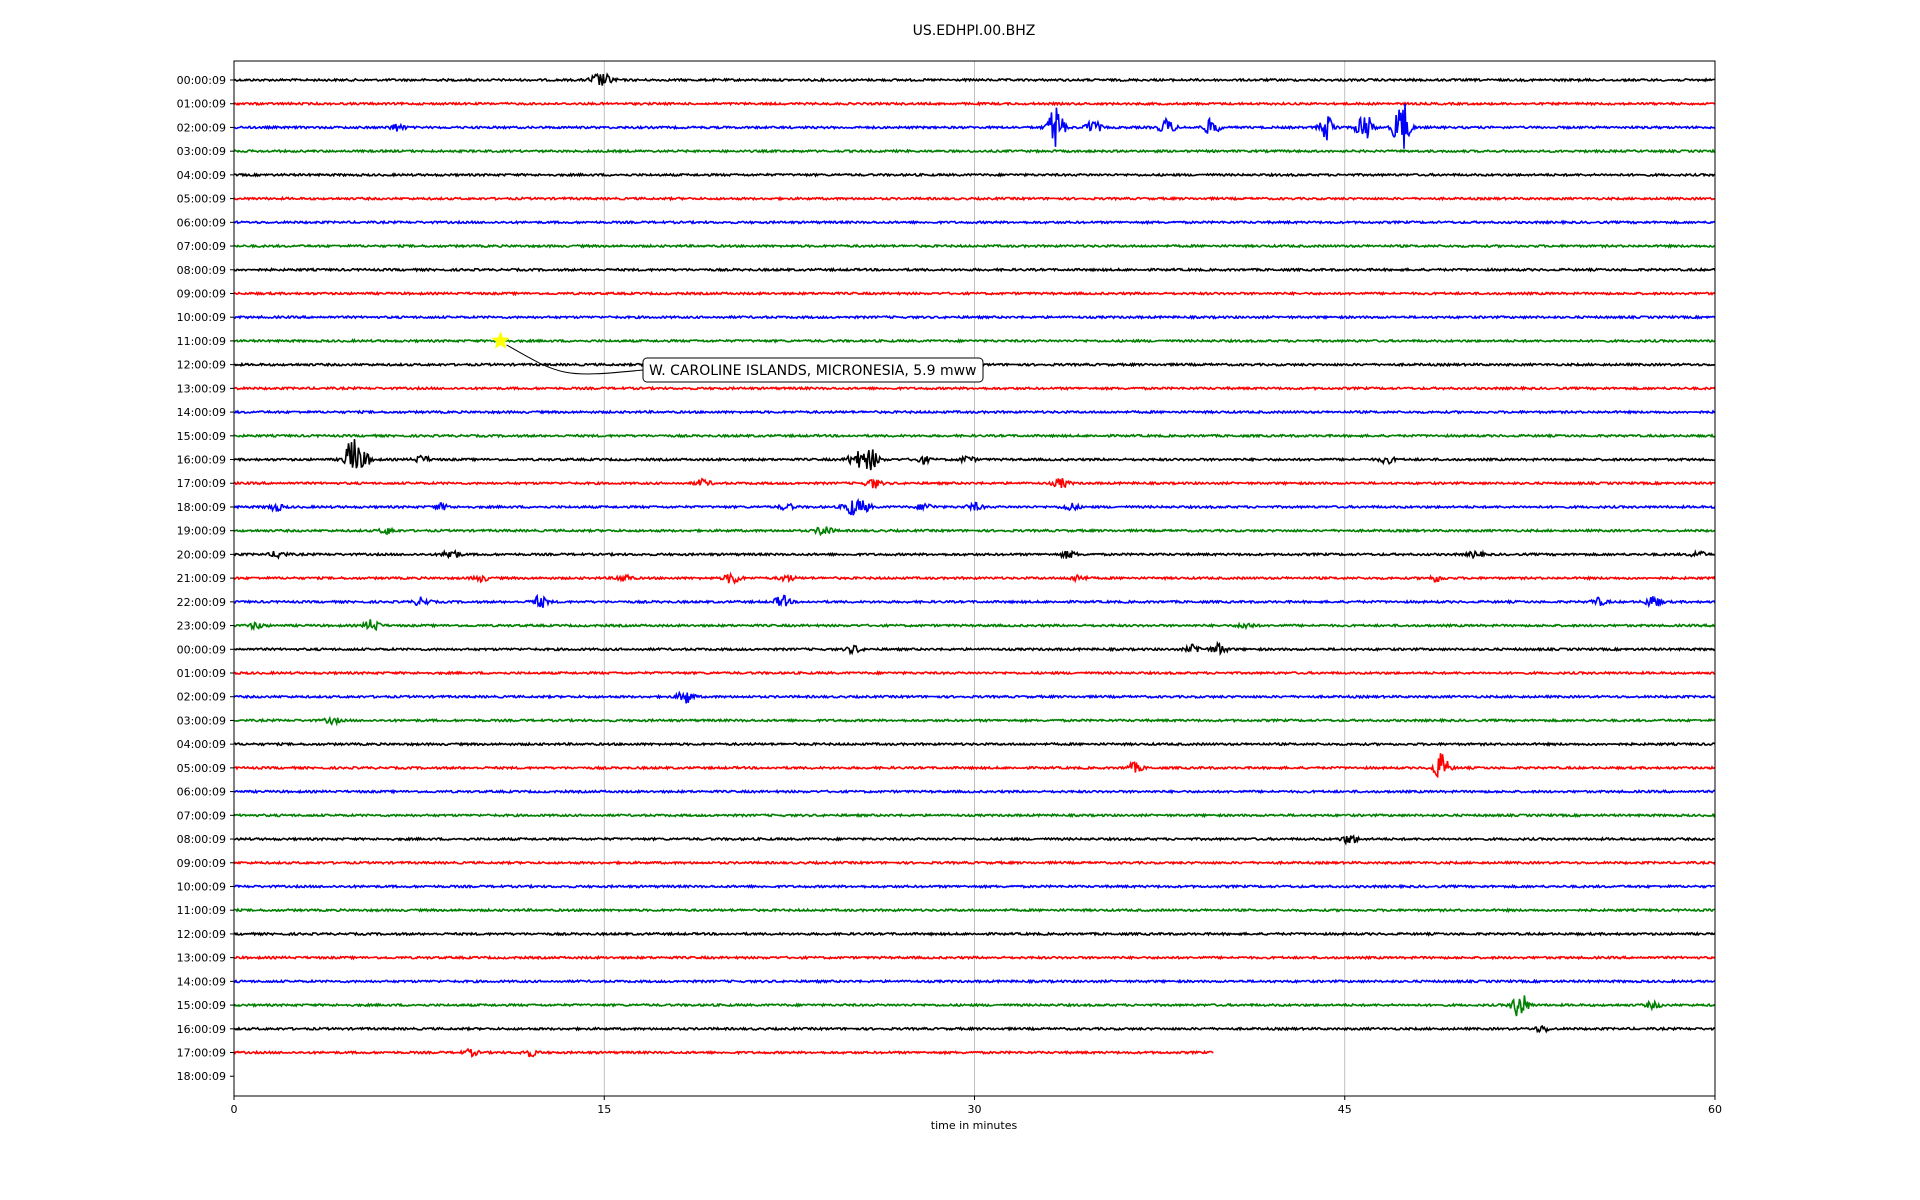  Describe the element at coordinates (1345, 1109) in the screenshot. I see `x-tick-label: 45` at that location.